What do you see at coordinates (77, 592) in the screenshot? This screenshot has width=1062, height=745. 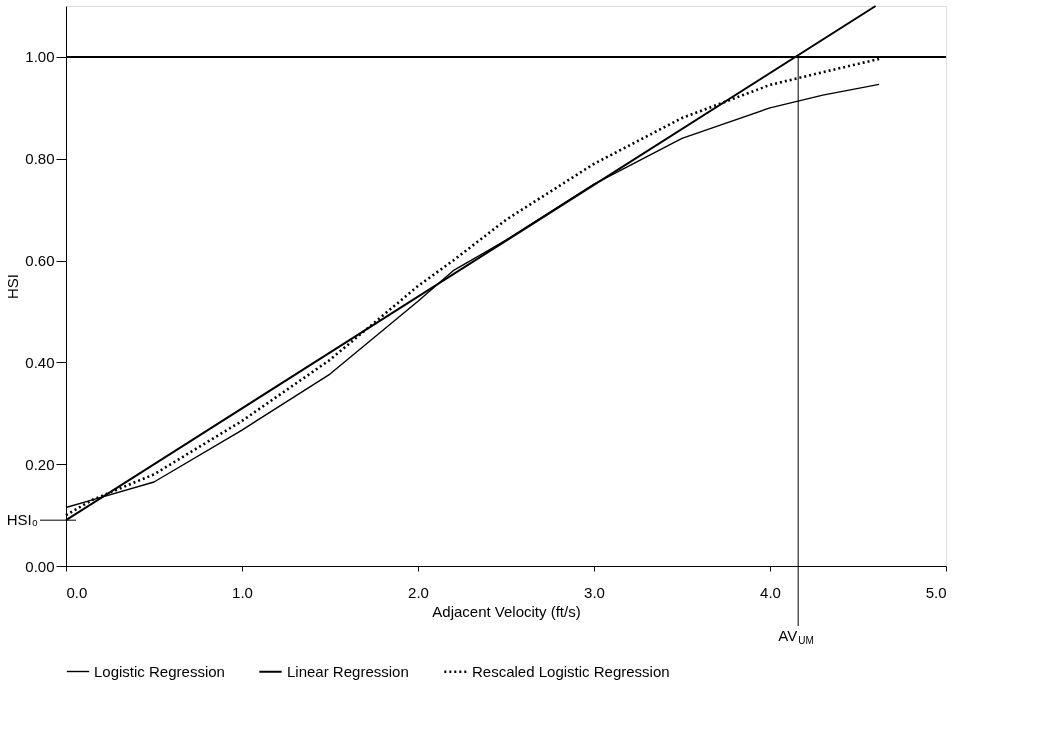 I see `x-tick-label: 0.0` at bounding box center [77, 592].